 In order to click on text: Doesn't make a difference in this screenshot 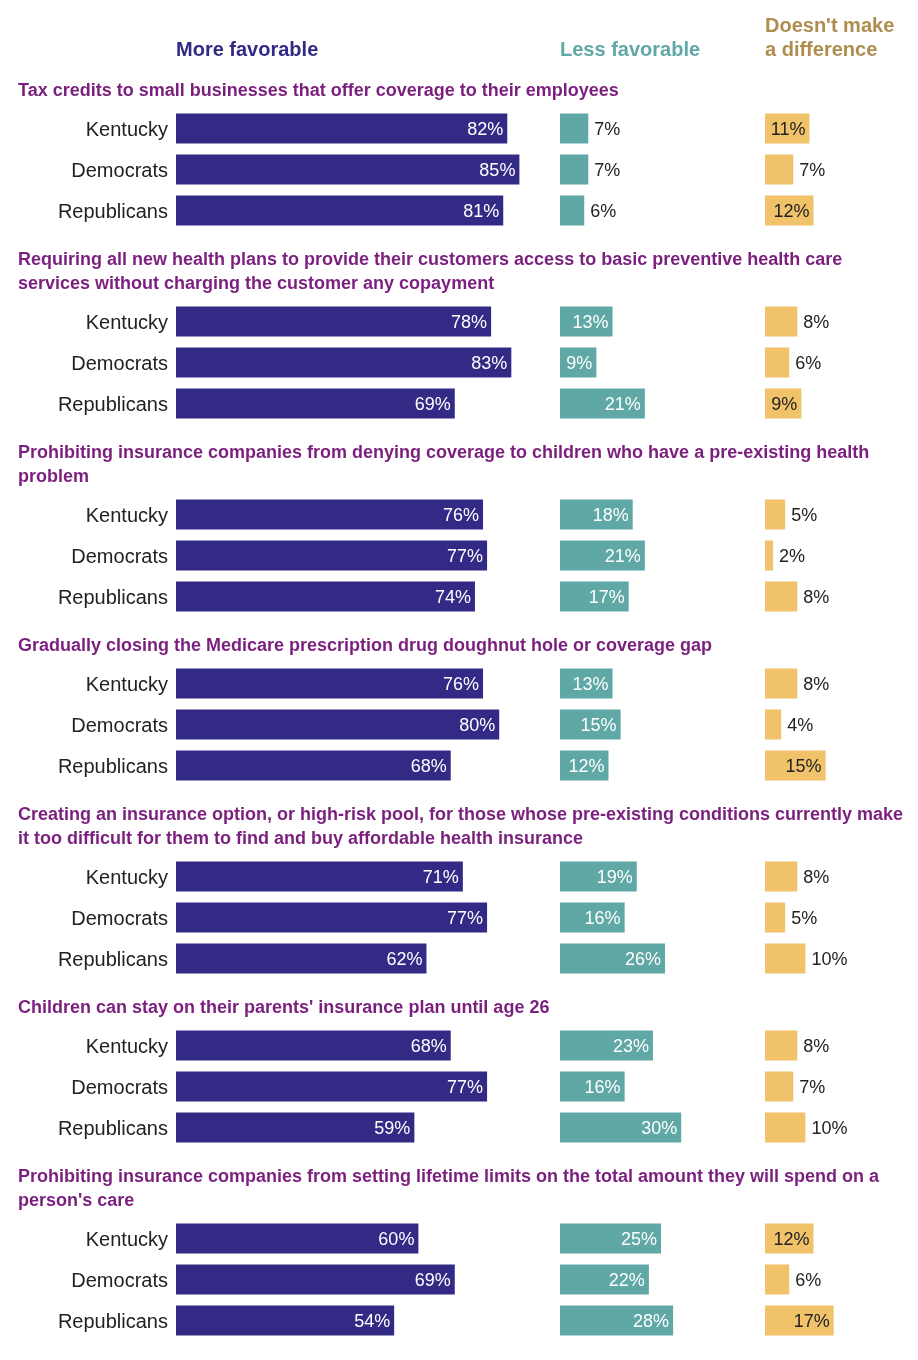, I will do `click(830, 37)`.